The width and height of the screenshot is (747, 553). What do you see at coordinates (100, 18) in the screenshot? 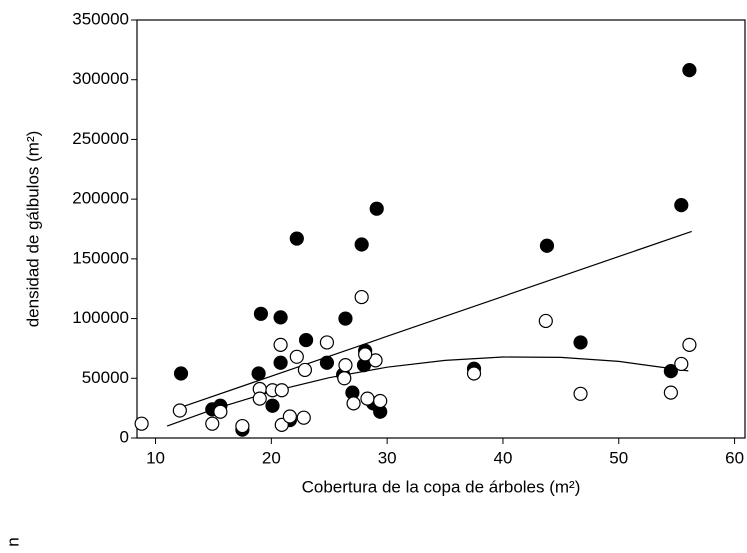
I see `y-tick-label: 350000` at bounding box center [100, 18].